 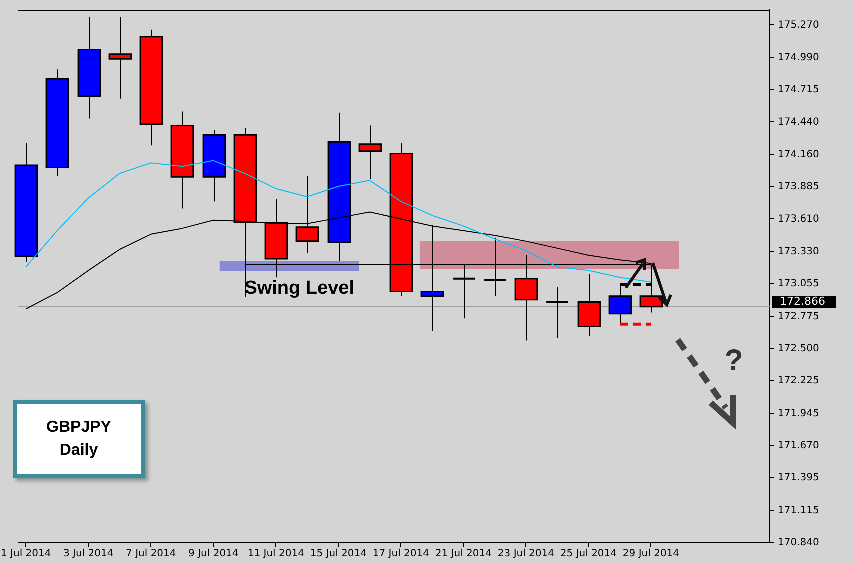 What do you see at coordinates (589, 554) in the screenshot?
I see `x-tick-label: 25 Jul 2014` at bounding box center [589, 554].